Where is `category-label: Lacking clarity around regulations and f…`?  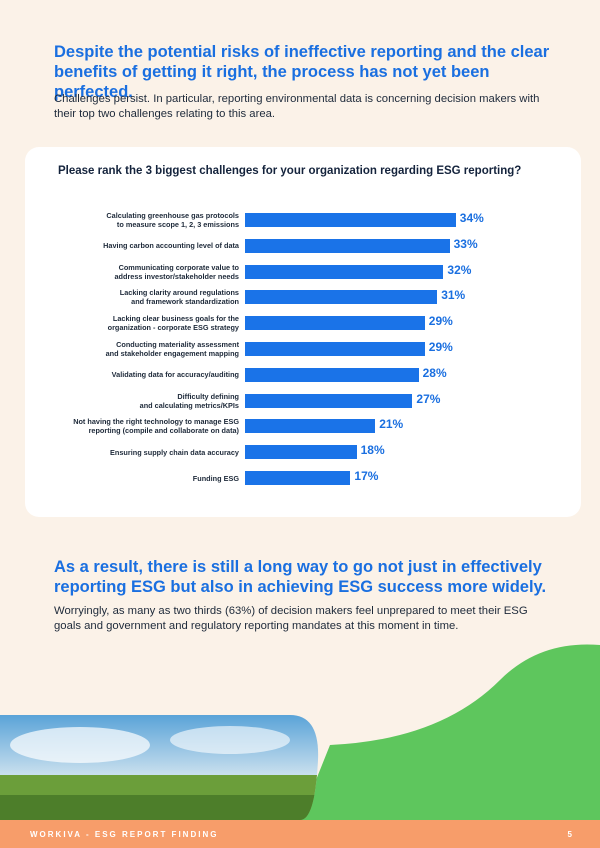
category-label: Lacking clarity around regulations and f… is located at coordinates (179, 297).